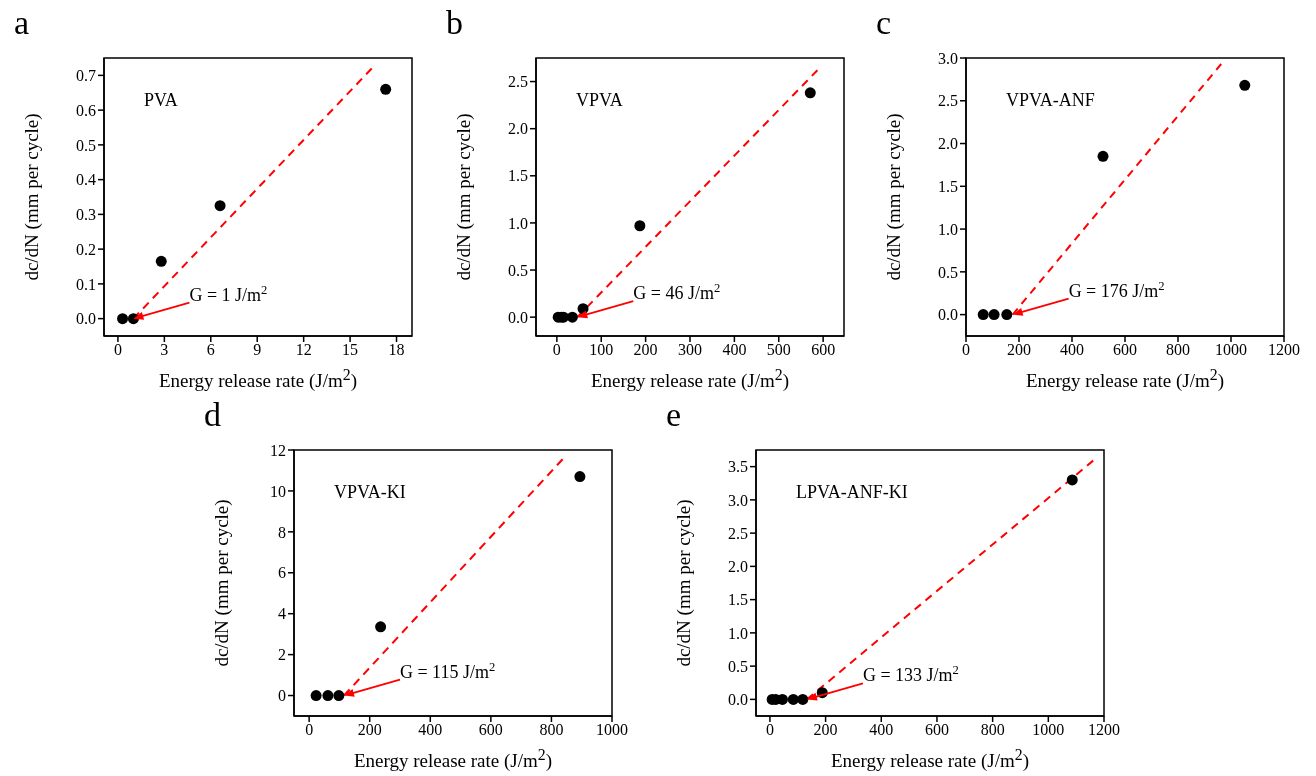  I want to click on y-tick-label: 0.7, so click(86, 76).